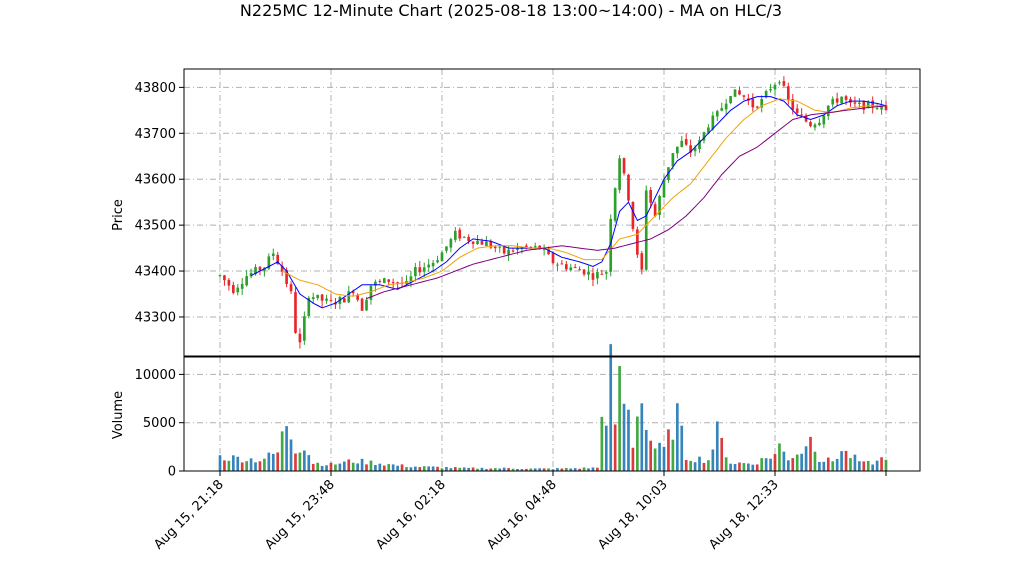 This screenshot has width=1022, height=579. What do you see at coordinates (552, 414) in the screenshot?
I see `volume-panel-frame` at bounding box center [552, 414].